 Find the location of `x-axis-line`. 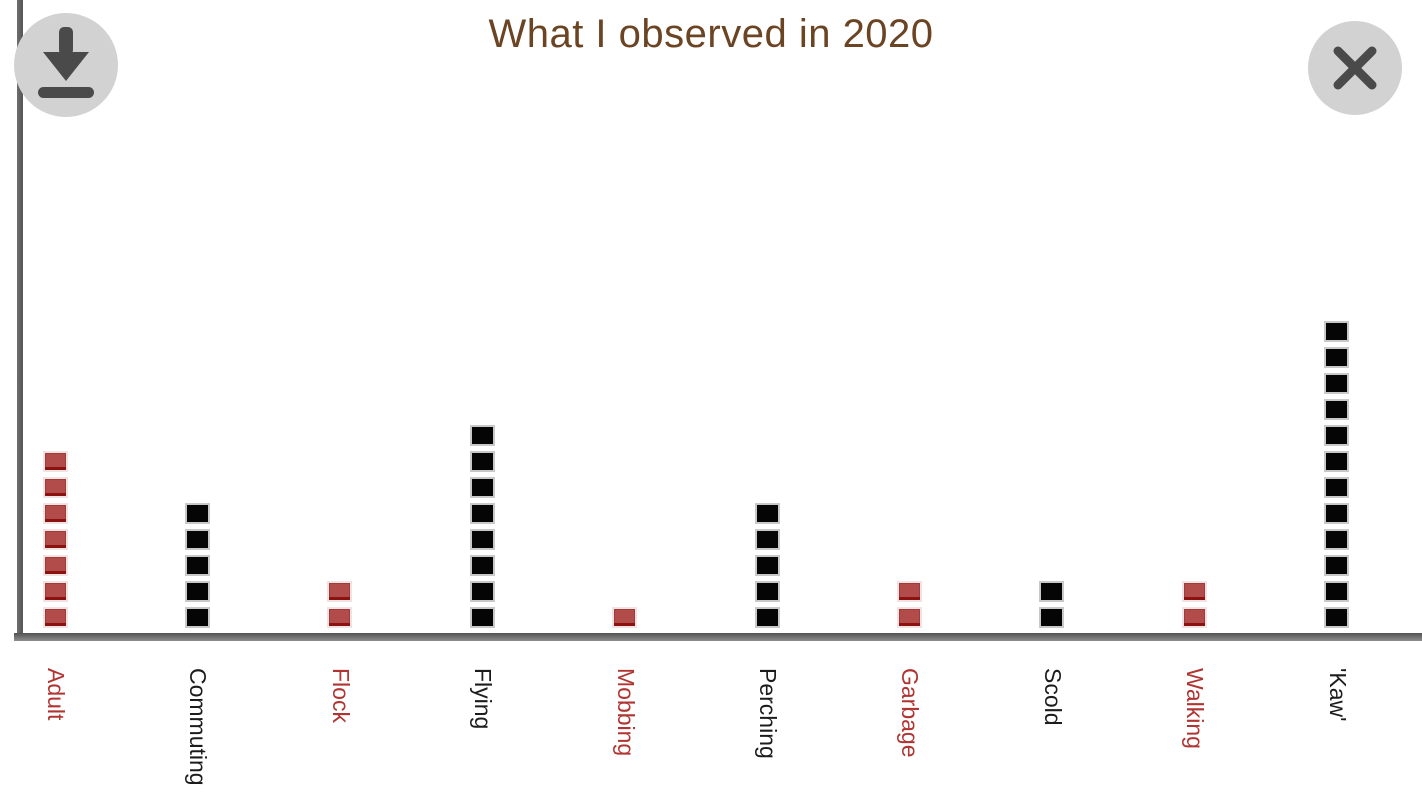

x-axis-line is located at coordinates (718, 637).